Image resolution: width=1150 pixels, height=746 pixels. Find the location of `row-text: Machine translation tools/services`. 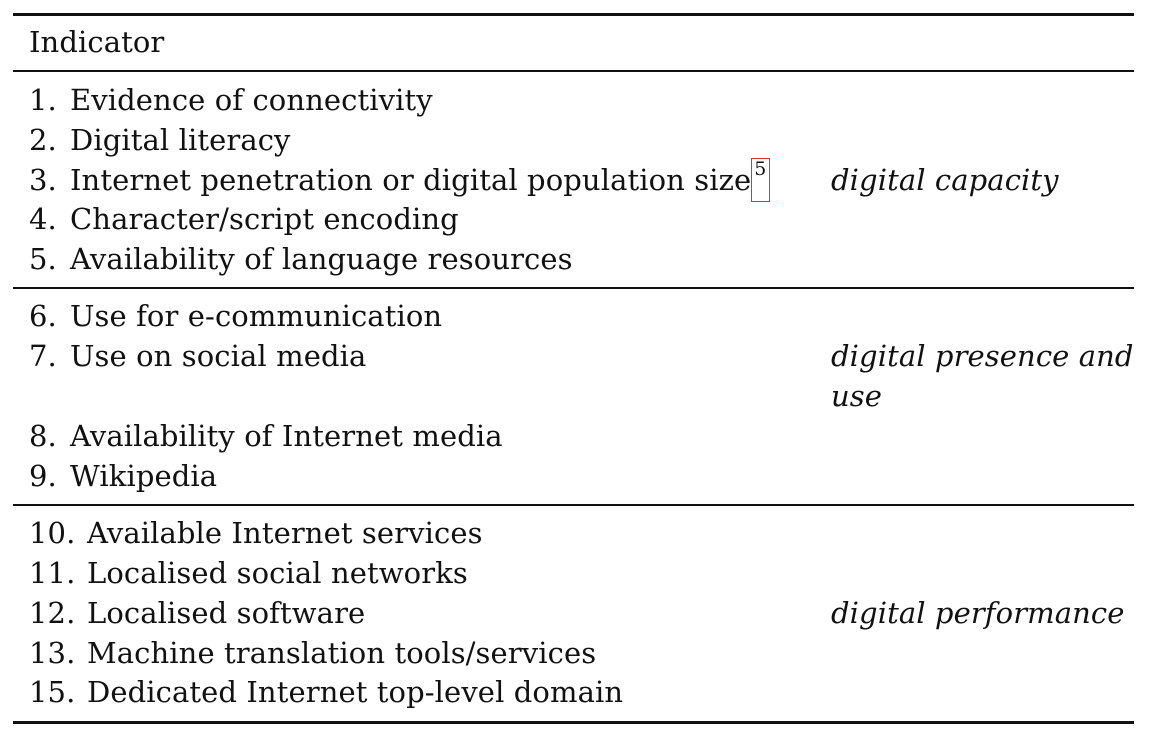

row-text: Machine translation tools/services is located at coordinates (342, 653).